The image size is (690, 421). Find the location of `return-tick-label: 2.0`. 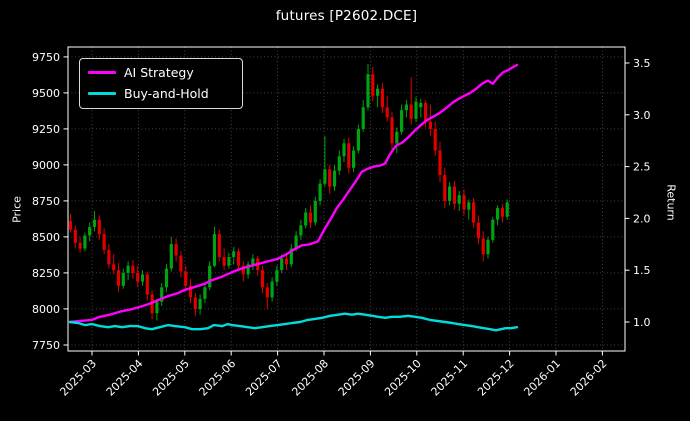

return-tick-label: 2.0 is located at coordinates (642, 218).